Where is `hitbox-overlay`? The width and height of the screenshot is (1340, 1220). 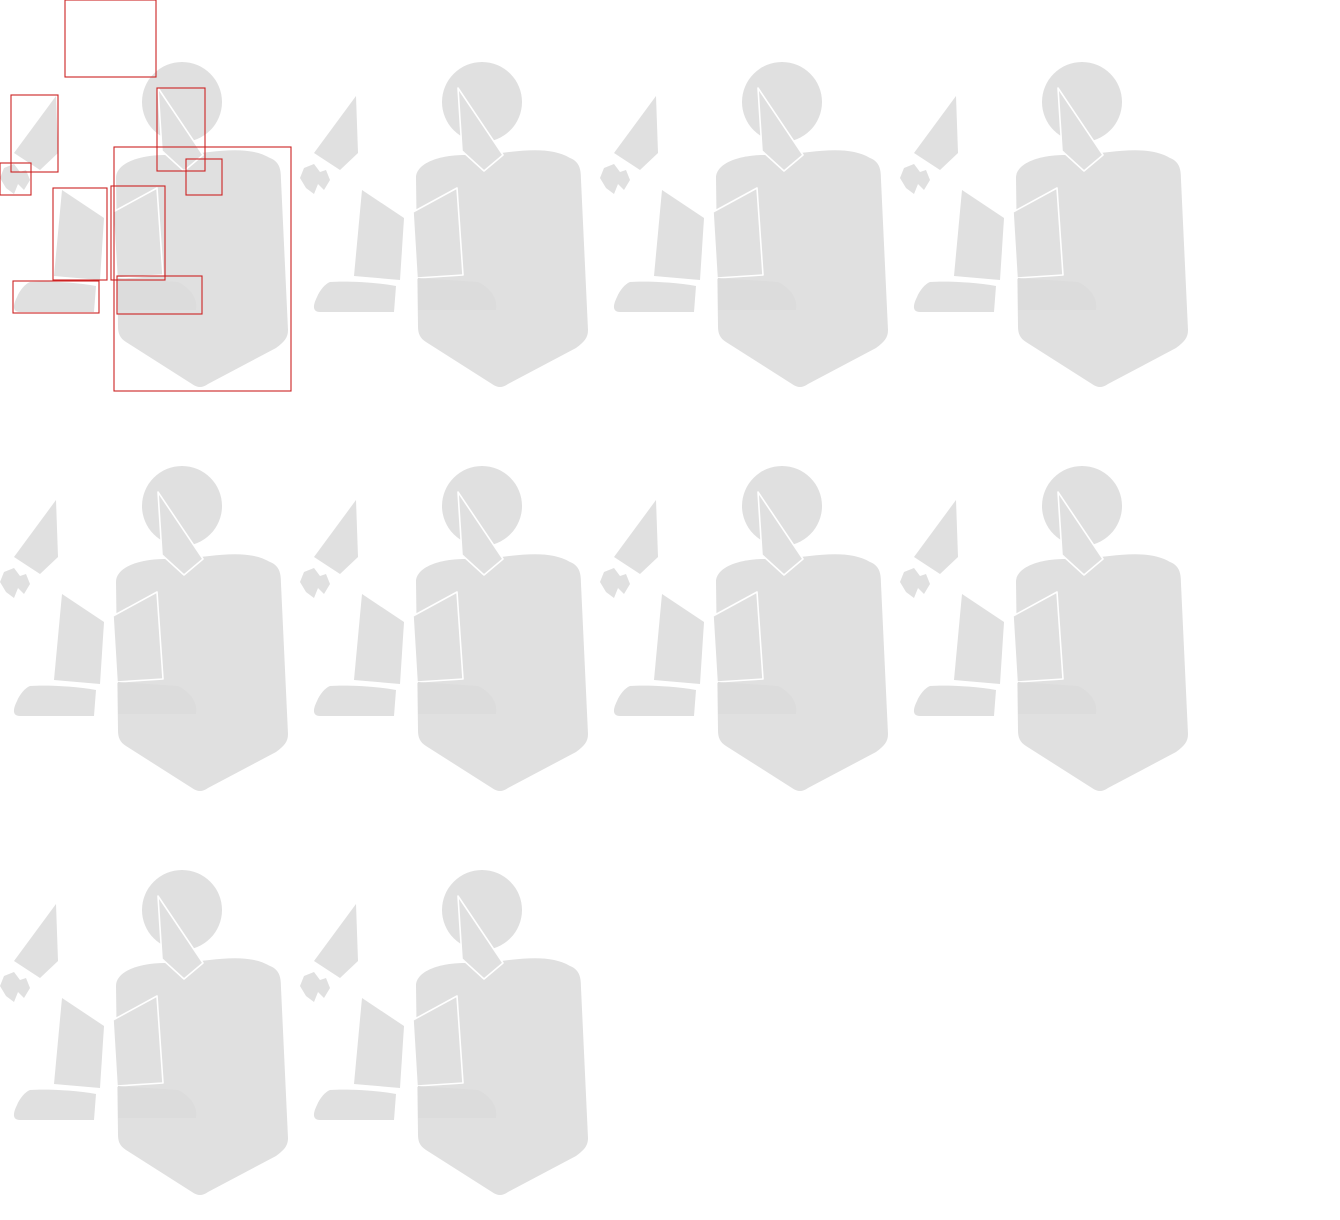 hitbox-overlay is located at coordinates (146, 196).